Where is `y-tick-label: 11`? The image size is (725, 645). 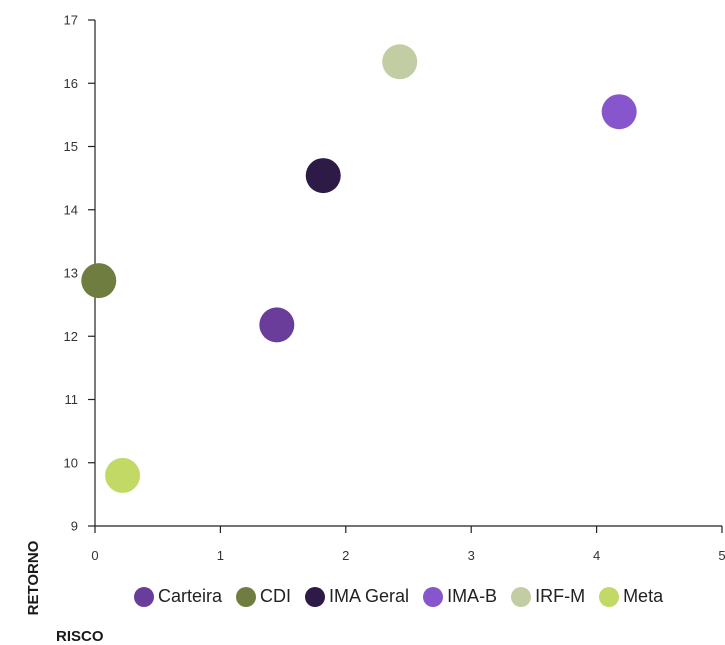
y-tick-label: 11 is located at coordinates (72, 399).